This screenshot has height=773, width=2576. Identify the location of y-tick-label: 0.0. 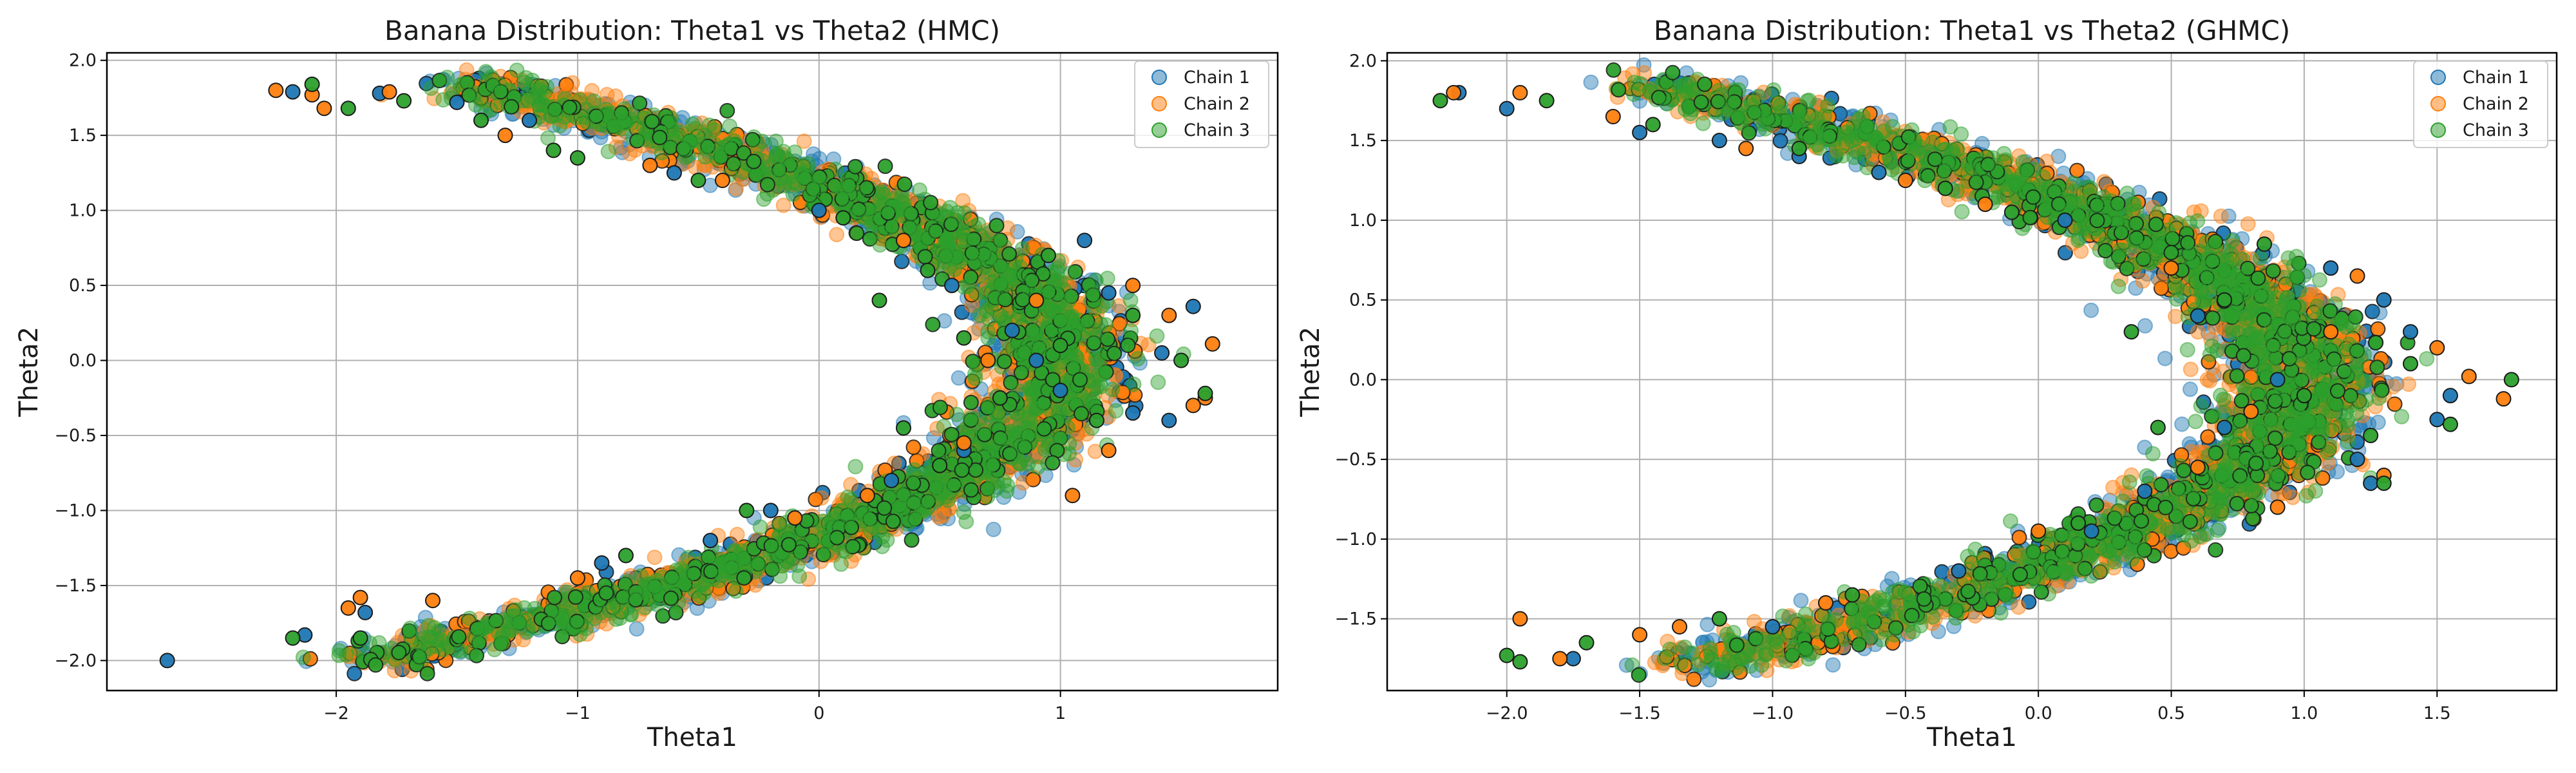
(83, 361).